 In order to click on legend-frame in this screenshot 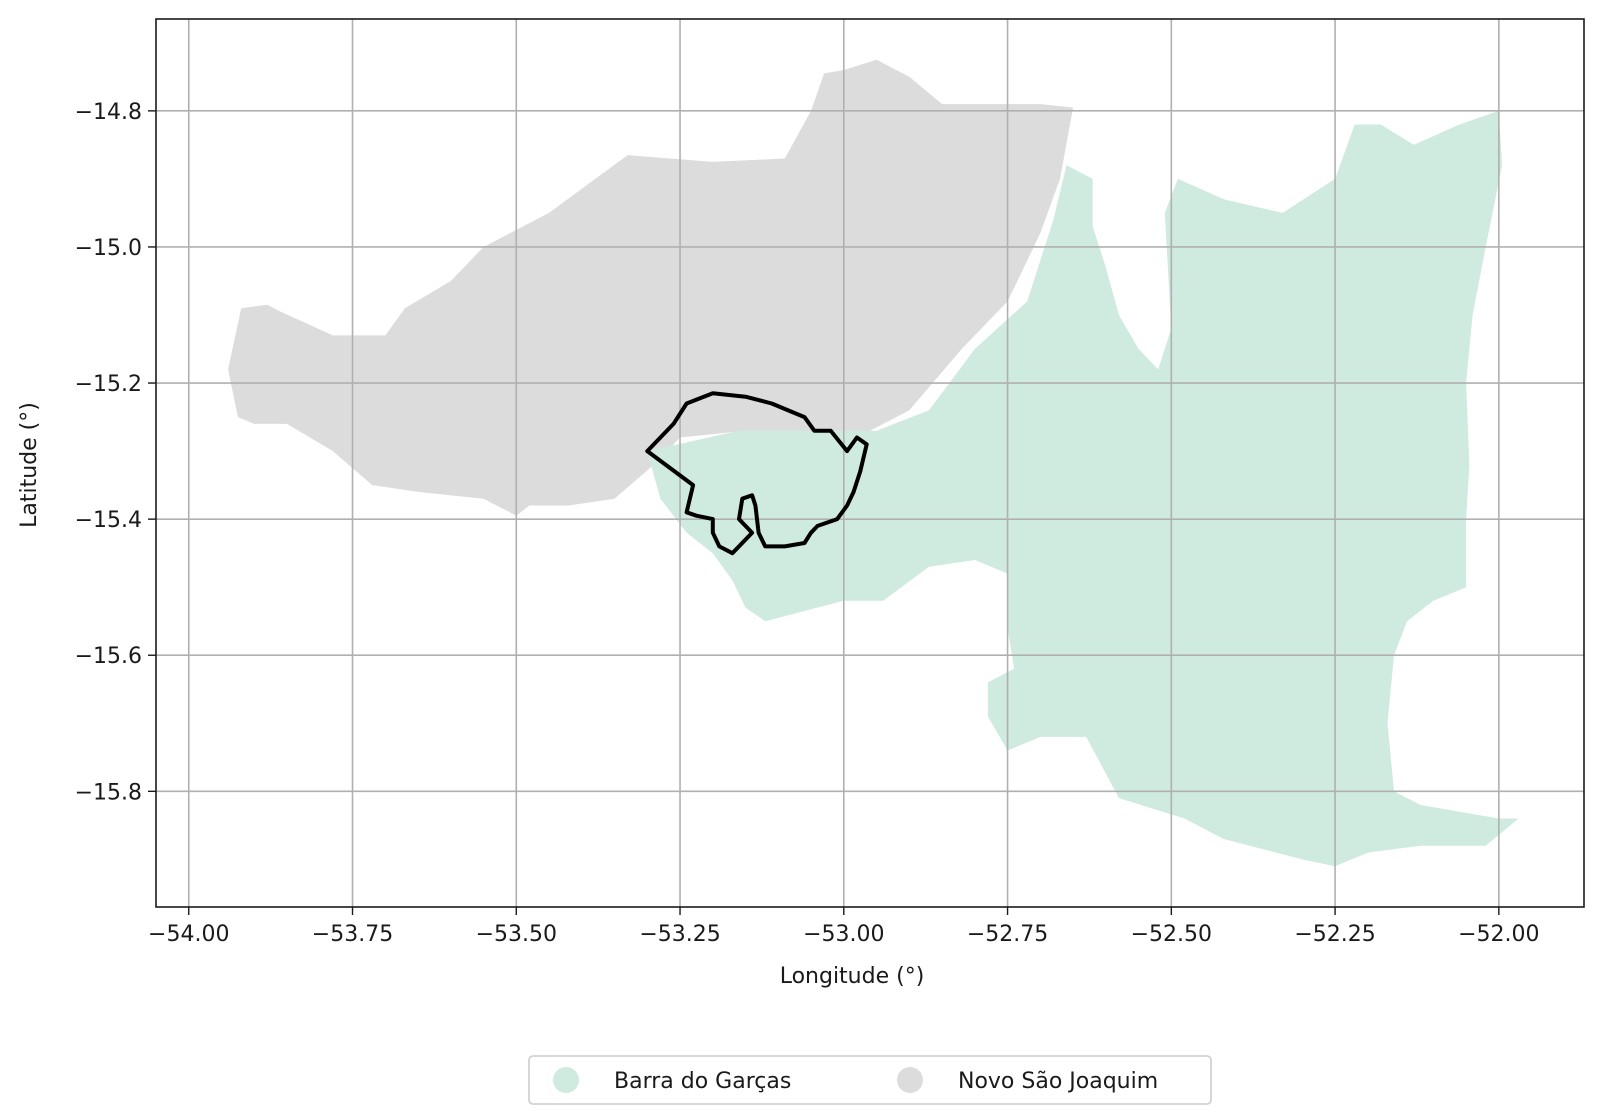, I will do `click(870, 1080)`.